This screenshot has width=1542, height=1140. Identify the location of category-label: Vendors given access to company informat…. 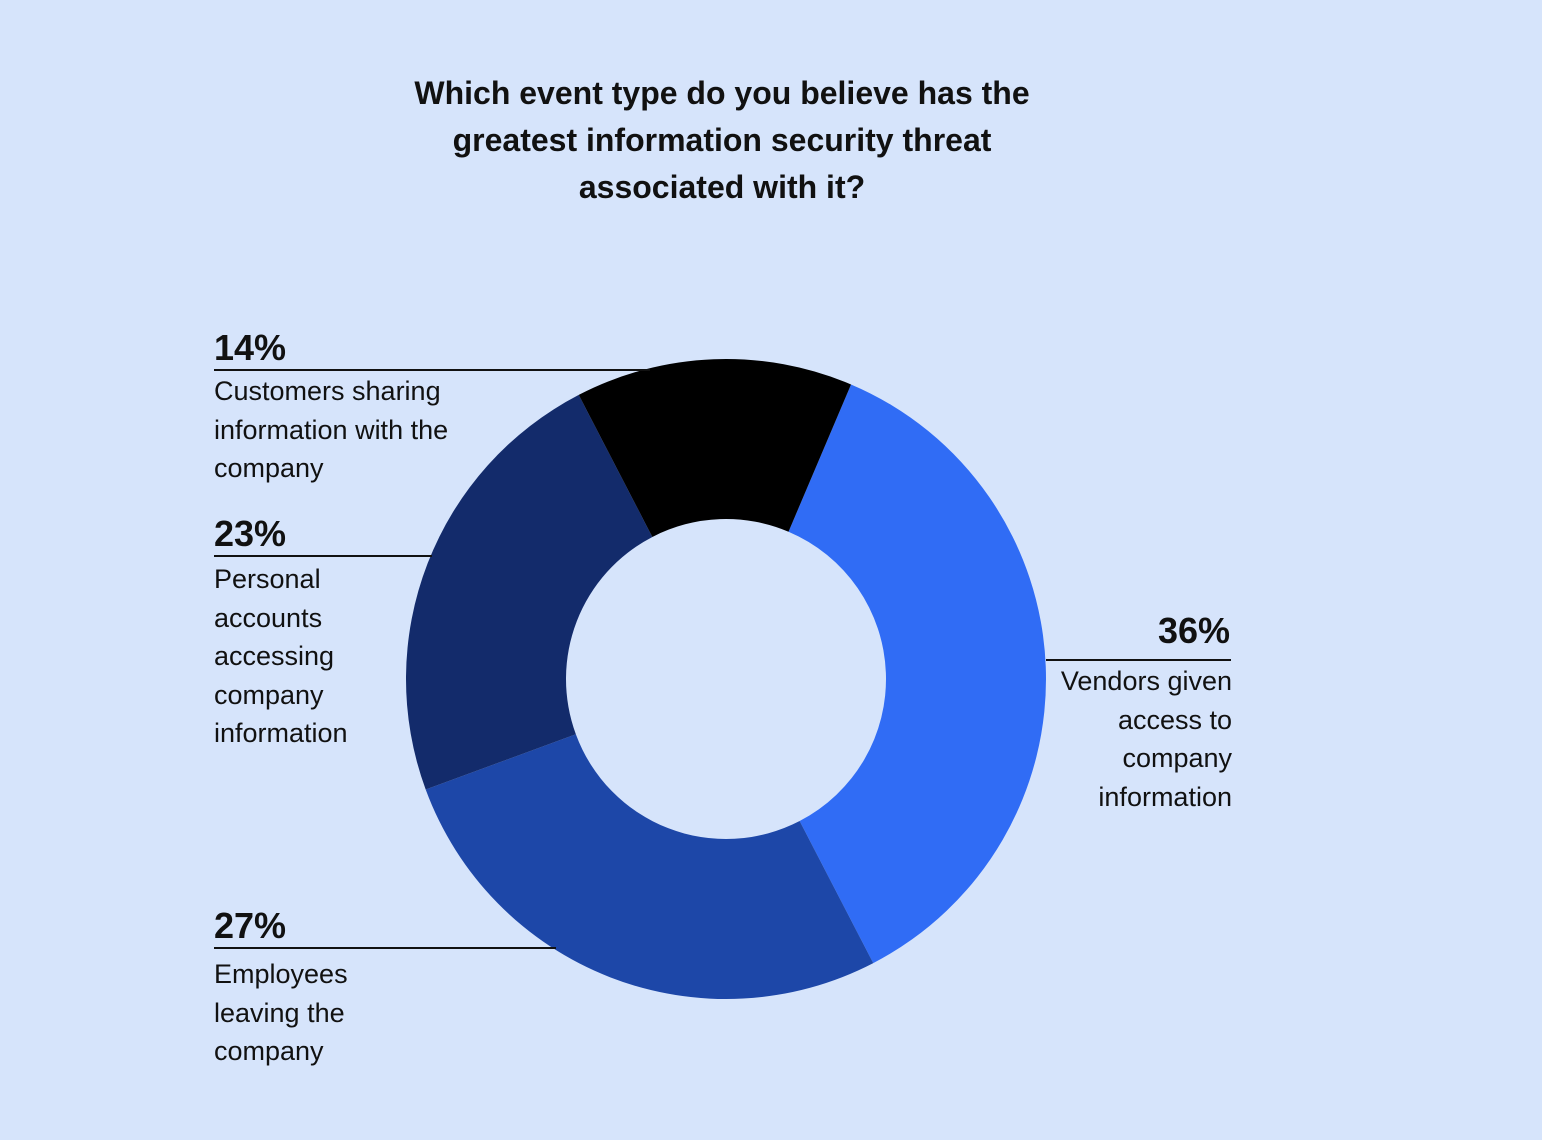
(1146, 739).